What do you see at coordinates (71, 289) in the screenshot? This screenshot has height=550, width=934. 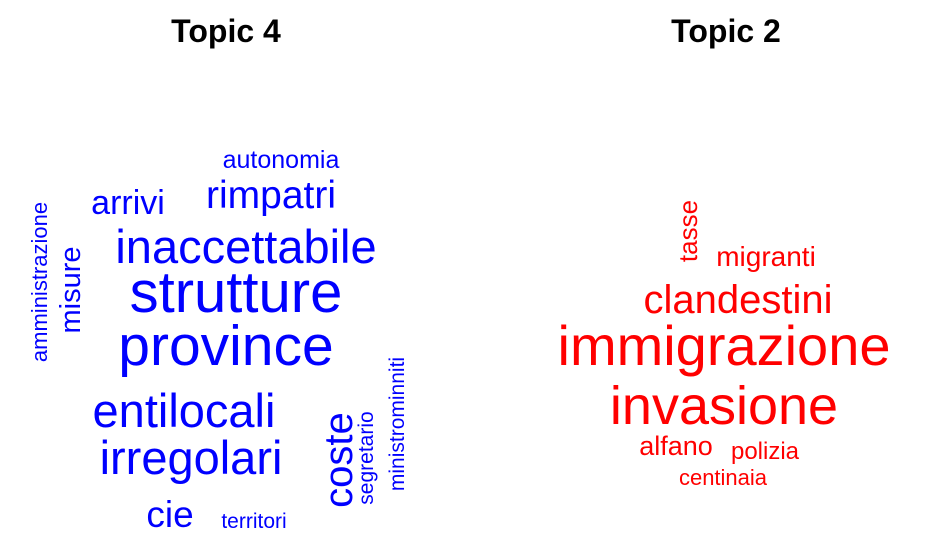 I see `word-misure: misure` at bounding box center [71, 289].